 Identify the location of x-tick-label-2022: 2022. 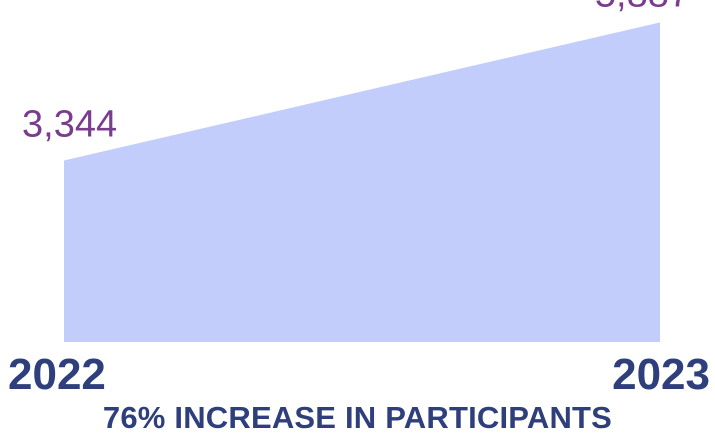
(57, 374).